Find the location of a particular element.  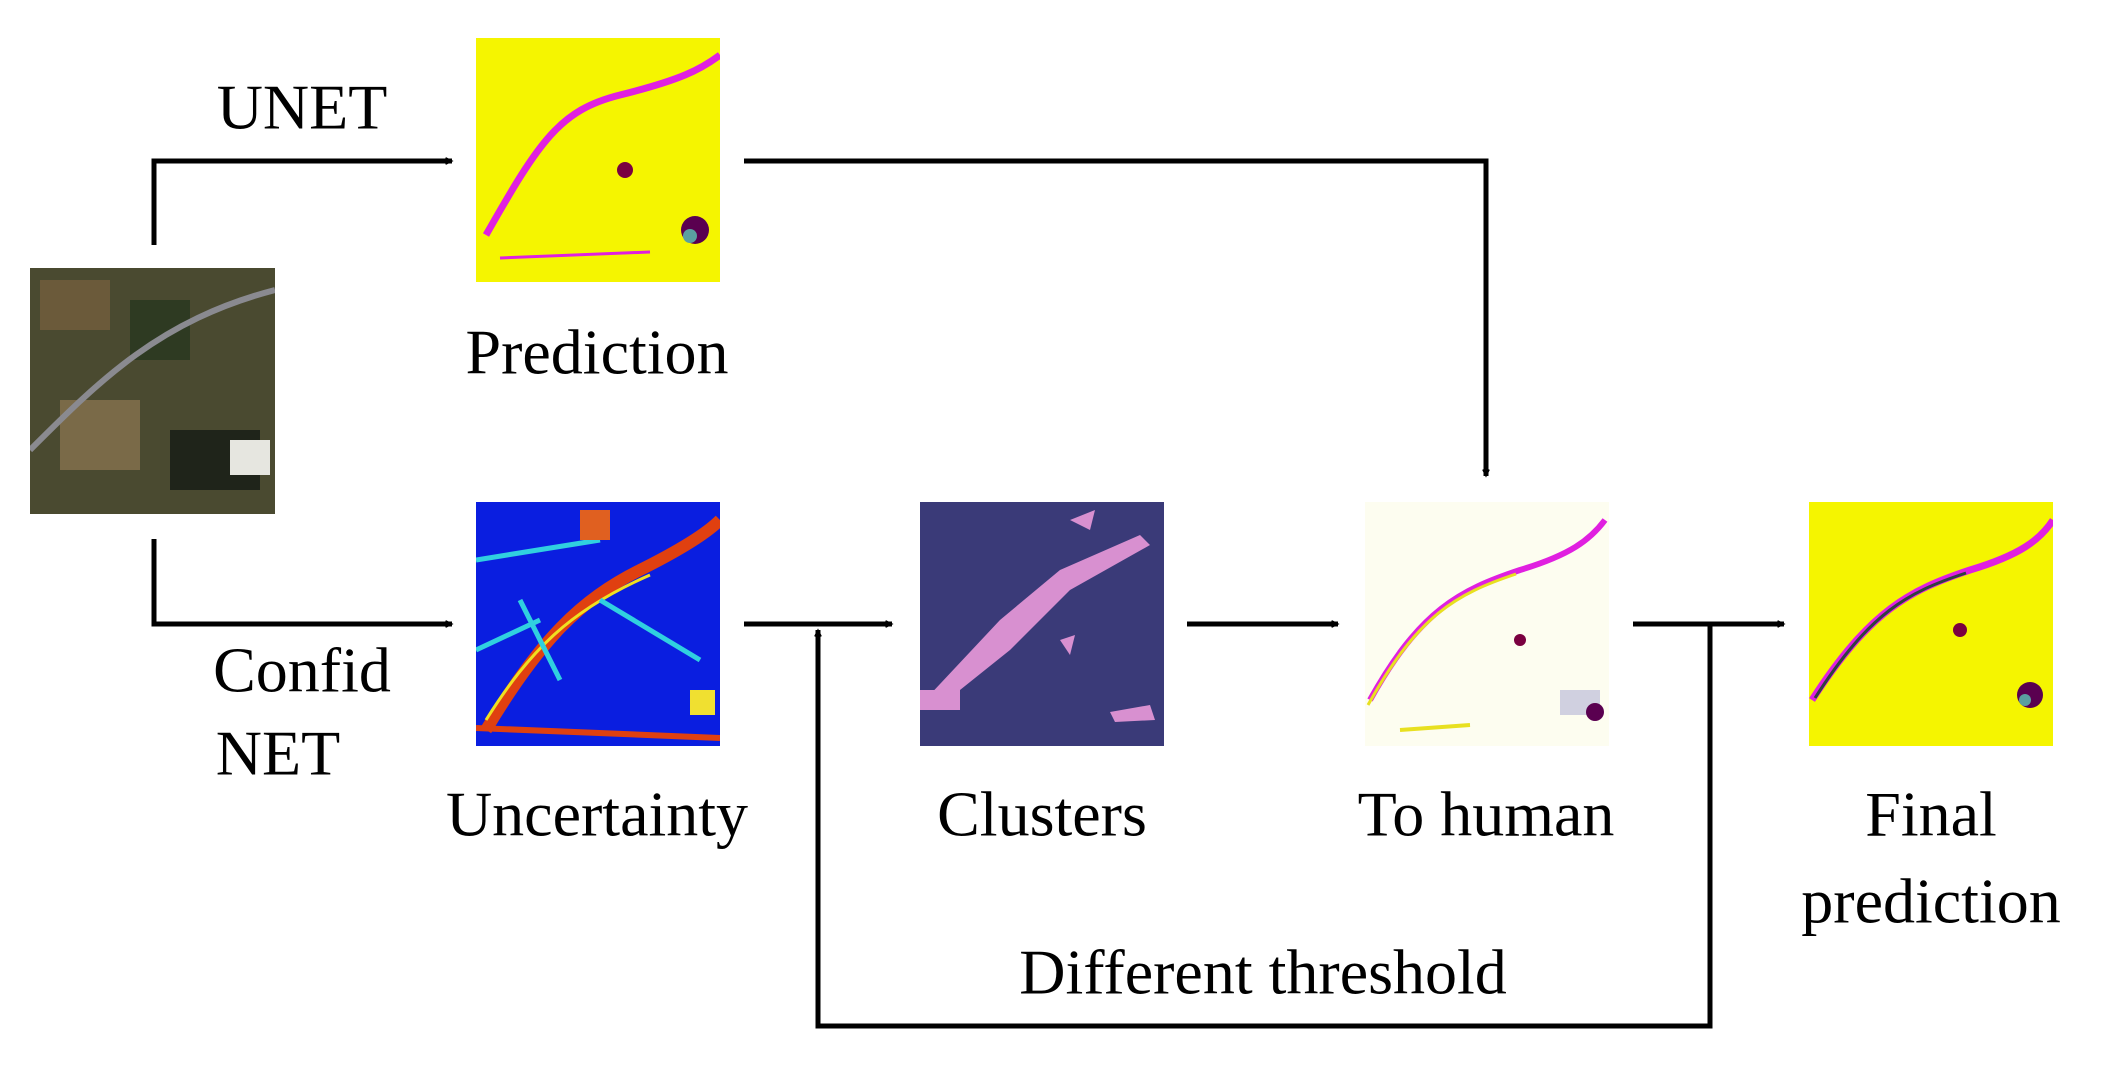

edge-label: Different threshold is located at coordinates (1263, 972).